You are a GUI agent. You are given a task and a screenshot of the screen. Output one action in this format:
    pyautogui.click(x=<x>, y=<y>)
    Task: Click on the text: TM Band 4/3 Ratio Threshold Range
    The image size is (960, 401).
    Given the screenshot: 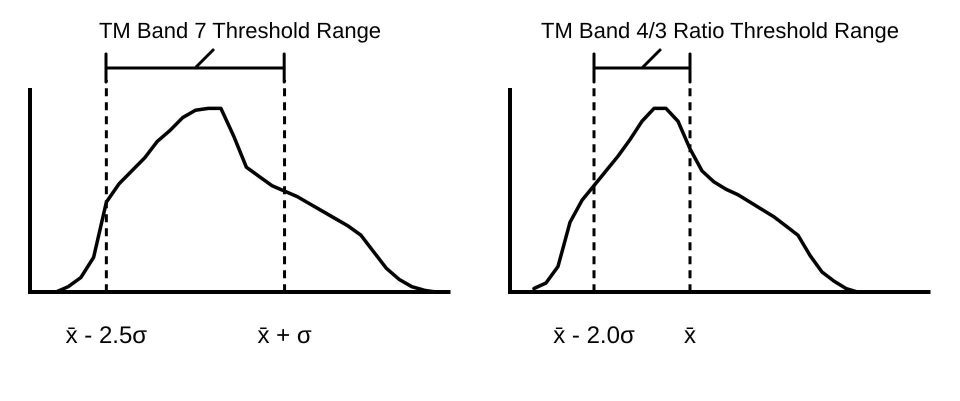 What is the action you would take?
    pyautogui.click(x=720, y=31)
    